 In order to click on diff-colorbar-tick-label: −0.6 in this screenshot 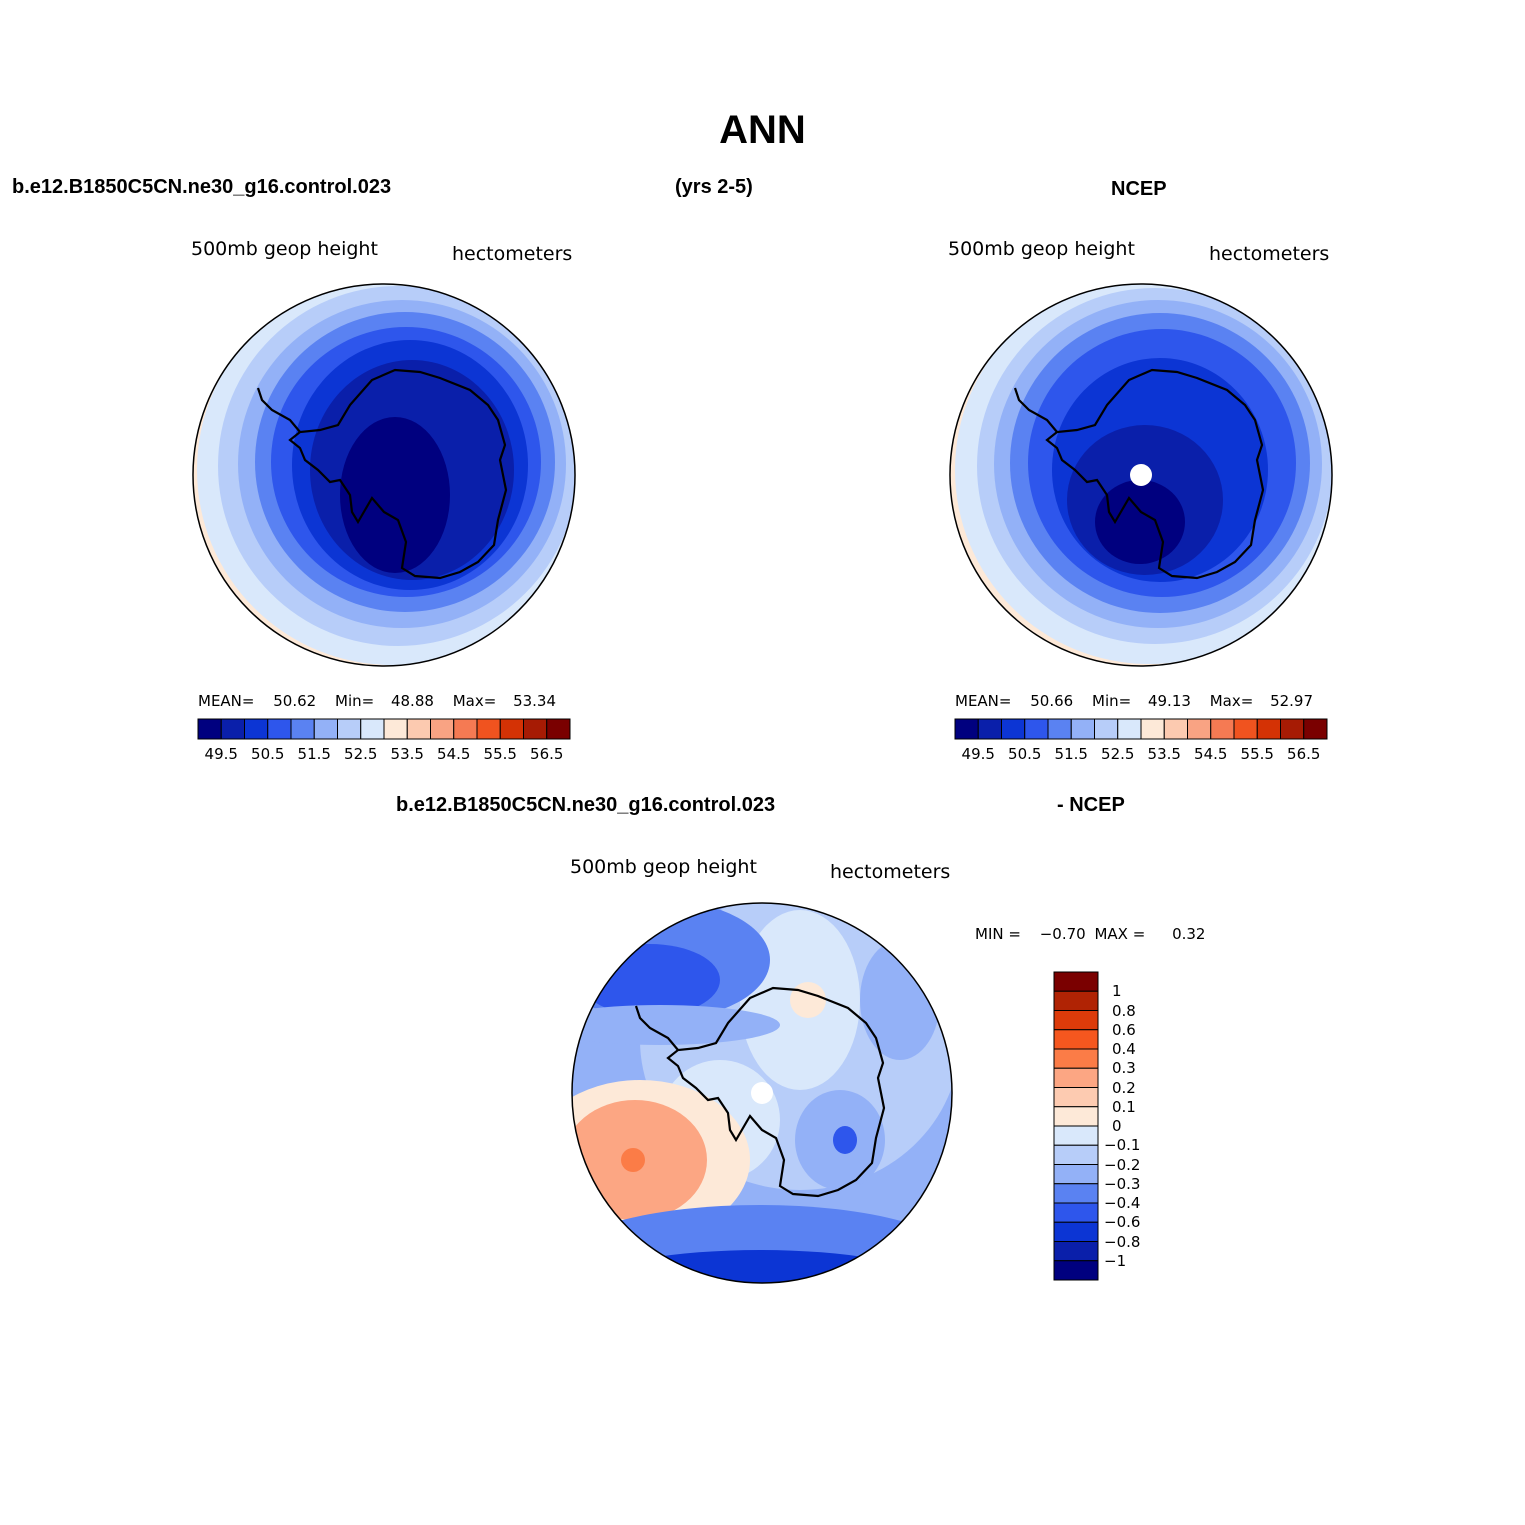, I will do `click(1122, 1222)`.